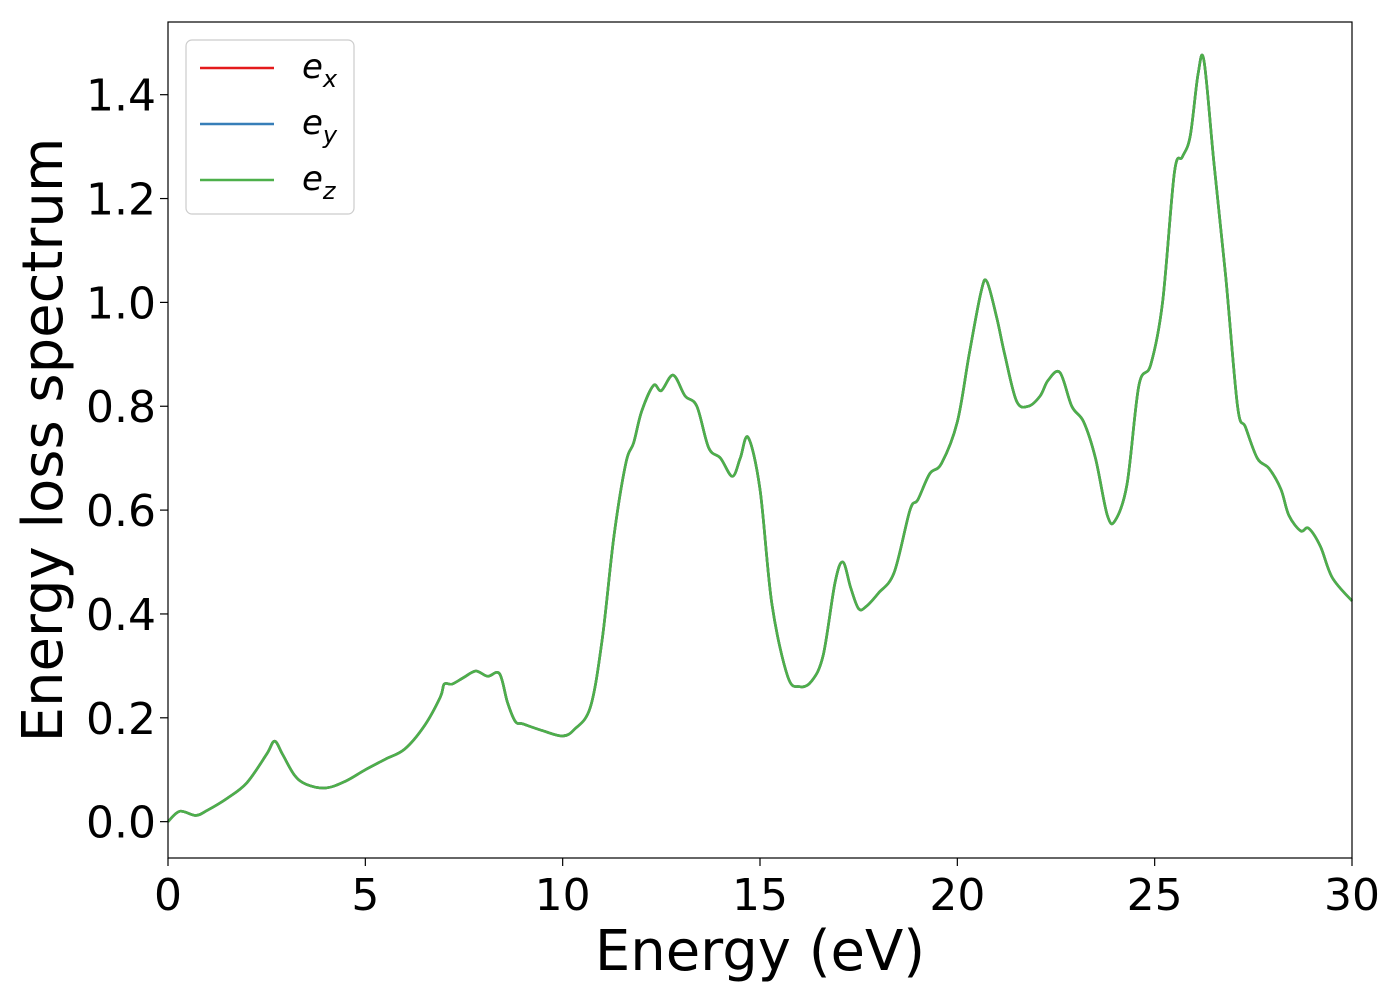 This screenshot has height=1000, width=1400. I want to click on x-tick-label: 30, so click(1352, 895).